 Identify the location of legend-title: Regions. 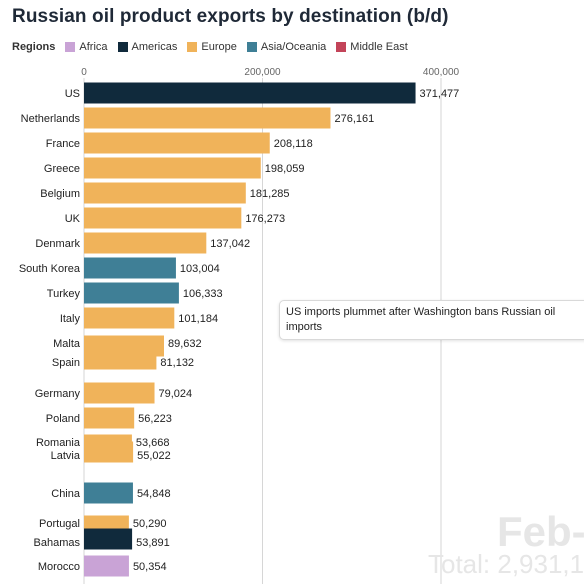
(34, 47).